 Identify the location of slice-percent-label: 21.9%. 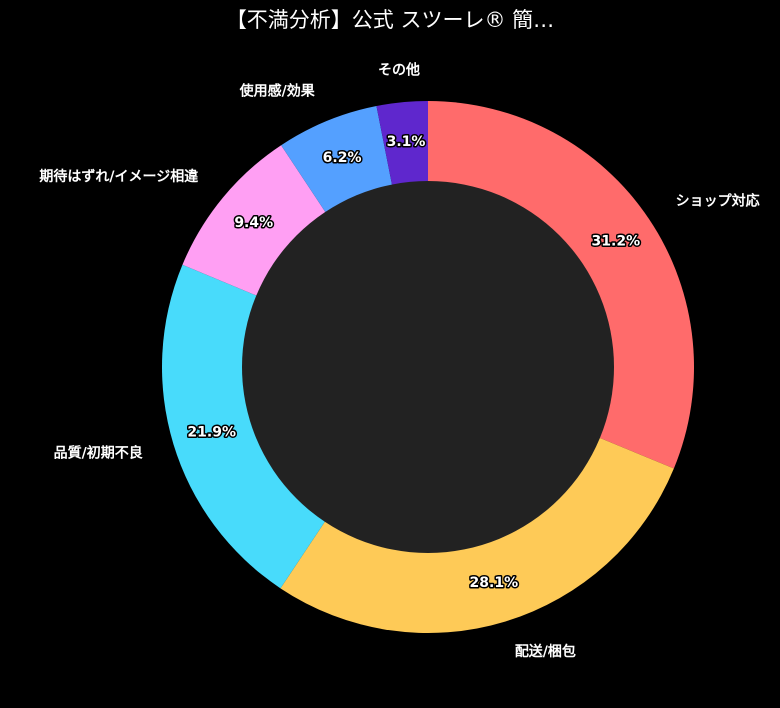
(211, 432).